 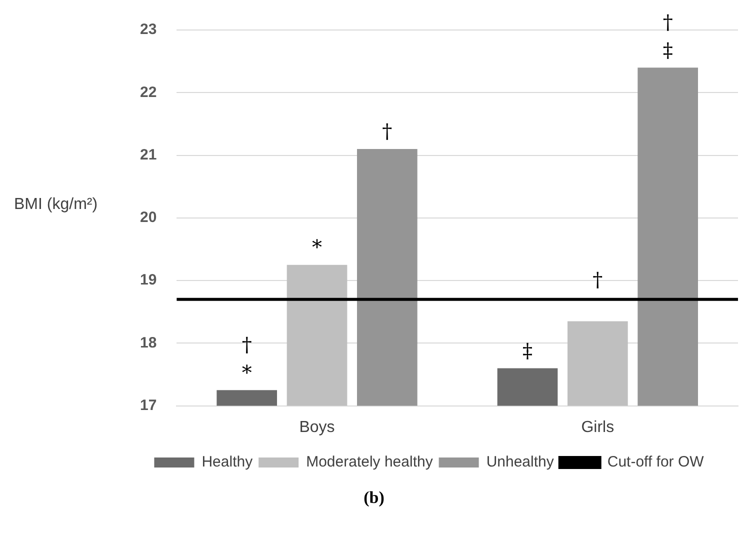 I want to click on data-label: ‡, so click(x=527, y=350).